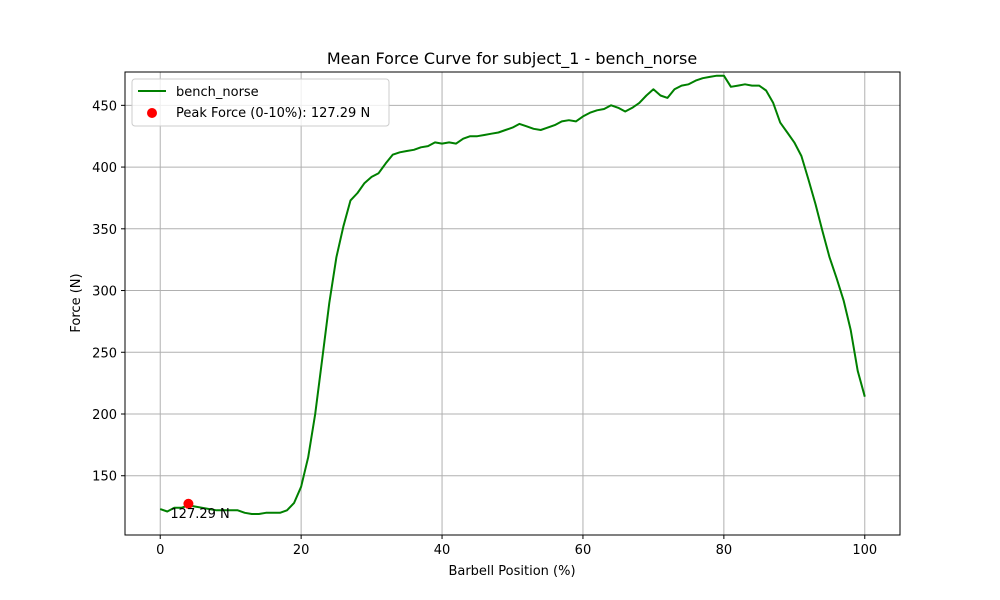  Describe the element at coordinates (104, 415) in the screenshot. I see `y-tick-label: 200` at that location.